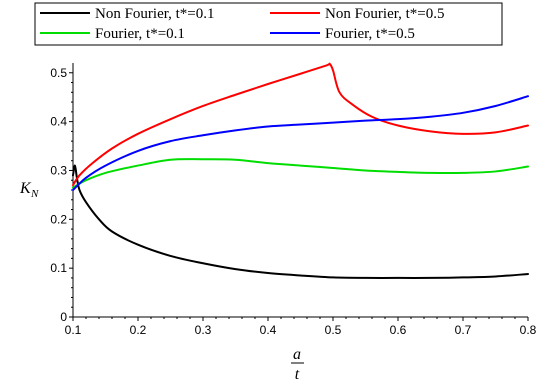 The width and height of the screenshot is (538, 385). What do you see at coordinates (528, 330) in the screenshot?
I see `x-tick-label: 0.8` at bounding box center [528, 330].